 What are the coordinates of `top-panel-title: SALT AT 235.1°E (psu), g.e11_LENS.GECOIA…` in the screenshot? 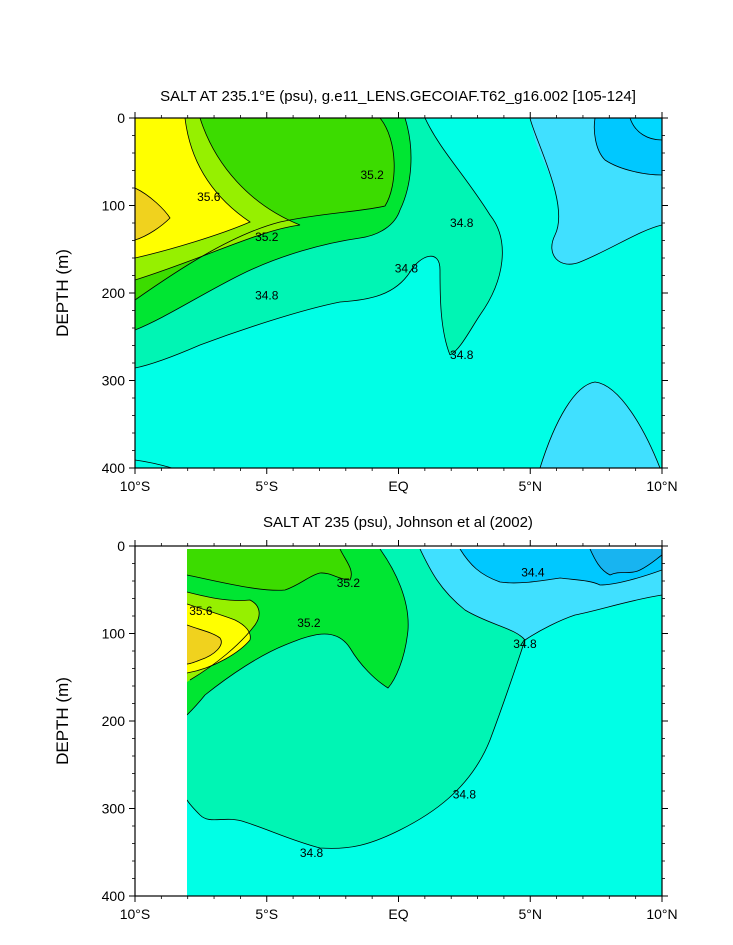 It's located at (398, 96).